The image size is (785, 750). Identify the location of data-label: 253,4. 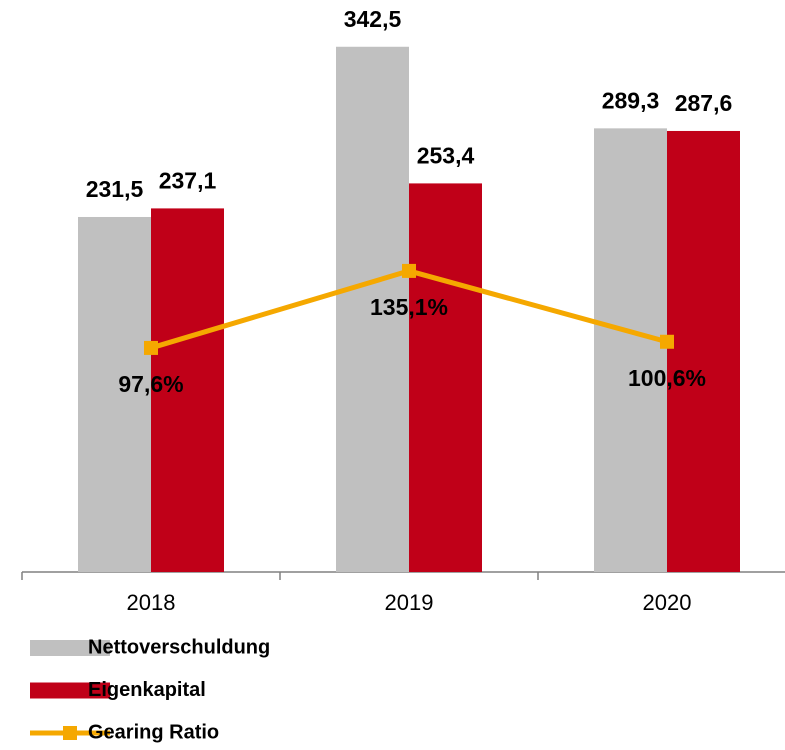
(446, 155).